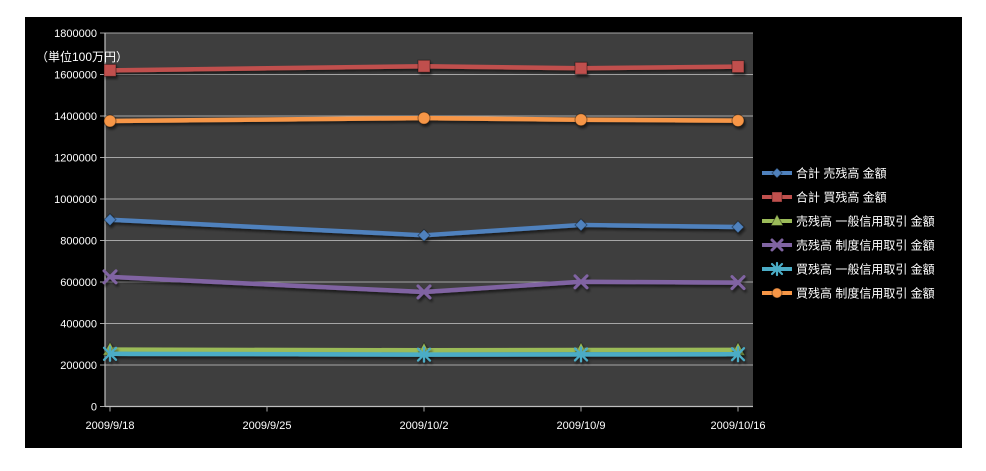  I want to click on y-tick-label: 0, so click(94, 408).